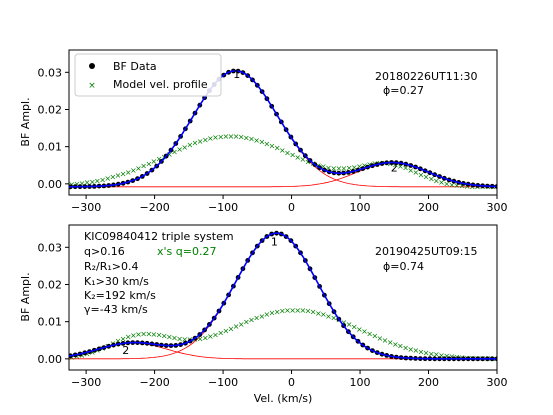  I want to click on component-label: 2, so click(394, 168).